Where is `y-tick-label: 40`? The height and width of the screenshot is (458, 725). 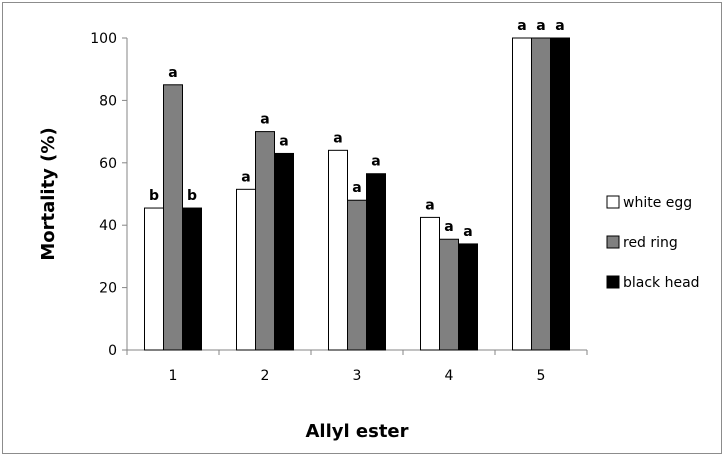 y-tick-label: 40 is located at coordinates (108, 226).